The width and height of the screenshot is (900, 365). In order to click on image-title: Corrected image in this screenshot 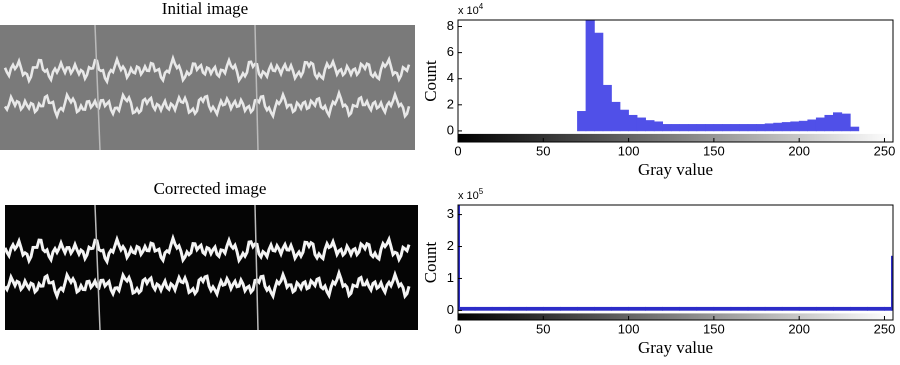, I will do `click(210, 188)`.